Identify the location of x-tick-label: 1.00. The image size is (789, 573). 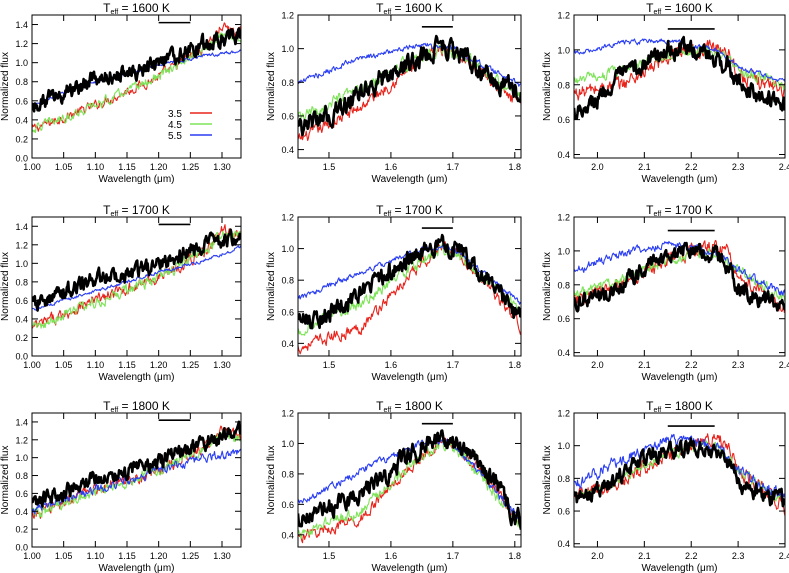
(32, 365).